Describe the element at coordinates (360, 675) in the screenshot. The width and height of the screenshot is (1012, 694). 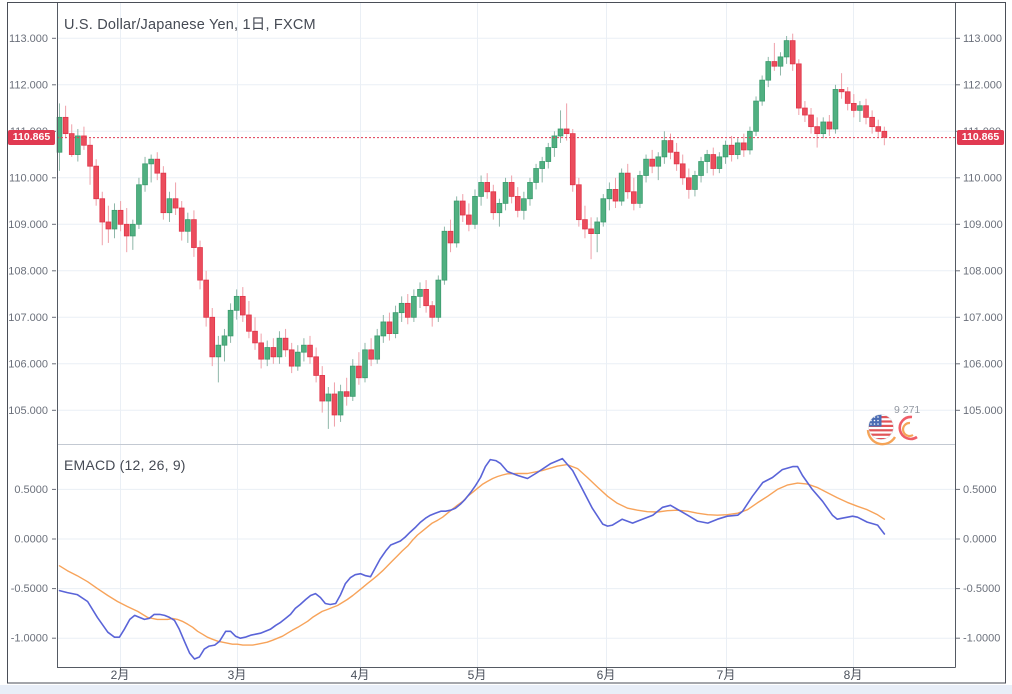
I see `svg-text: 4月` at that location.